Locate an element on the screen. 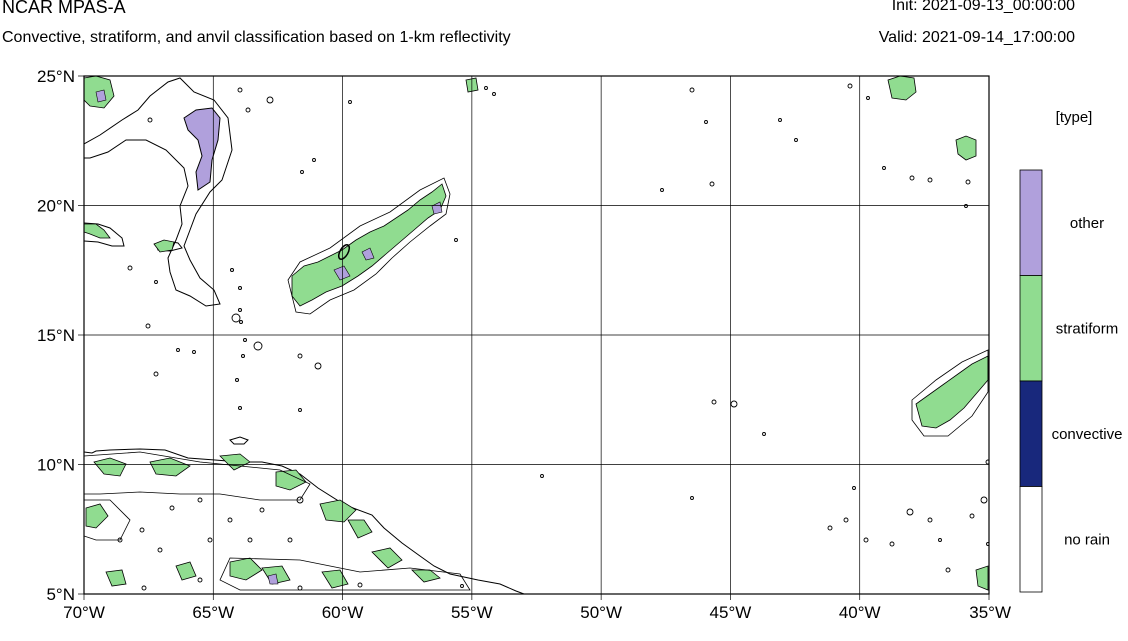 The image size is (1128, 641). light-rain-contour is located at coordinates (158, 192).